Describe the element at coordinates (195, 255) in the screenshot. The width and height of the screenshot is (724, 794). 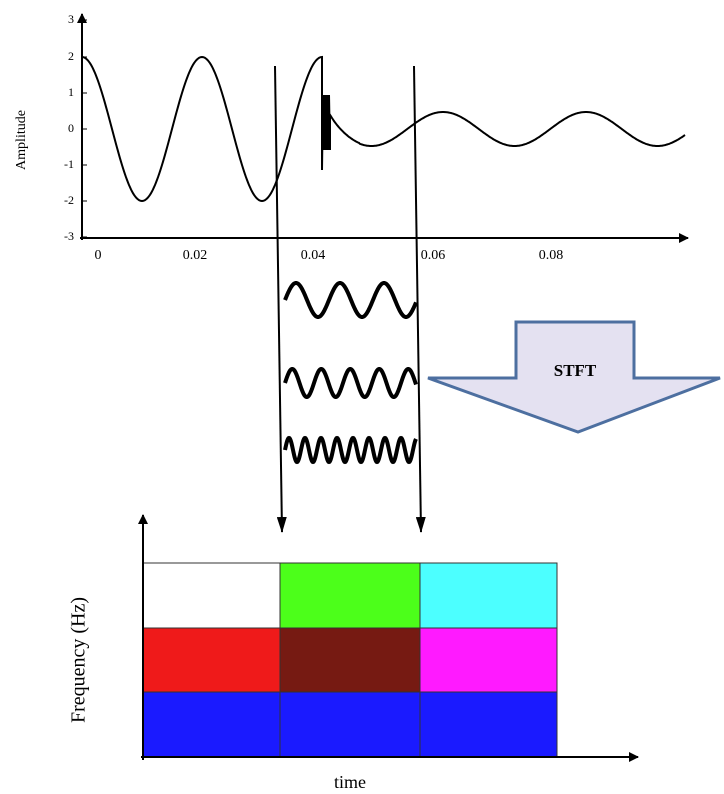
I see `x-tick-label: 0.02` at that location.